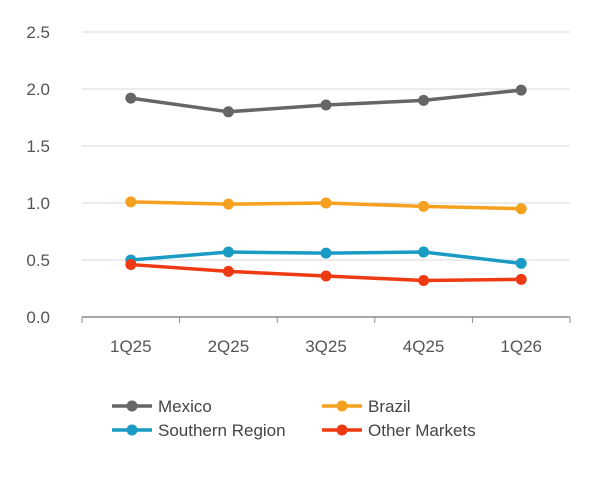  I want to click on y-tick-label: 0.0, so click(38, 317).